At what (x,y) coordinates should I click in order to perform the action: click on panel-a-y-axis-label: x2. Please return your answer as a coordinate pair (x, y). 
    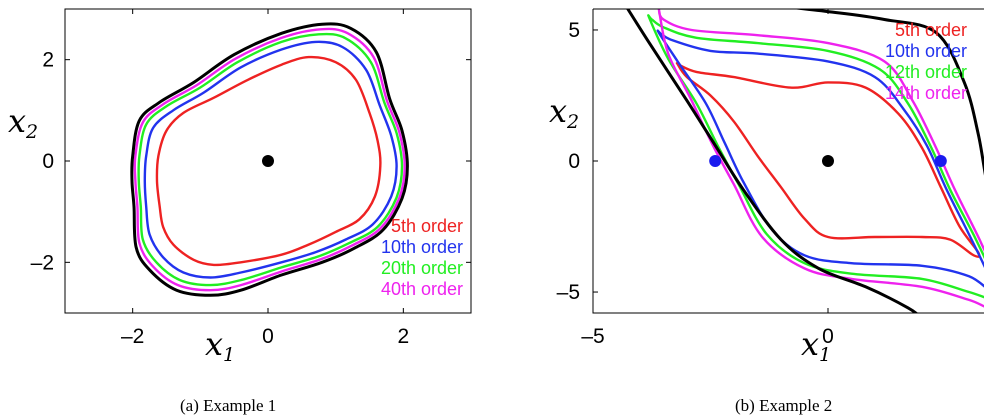
    Looking at the image, I should click on (23, 122).